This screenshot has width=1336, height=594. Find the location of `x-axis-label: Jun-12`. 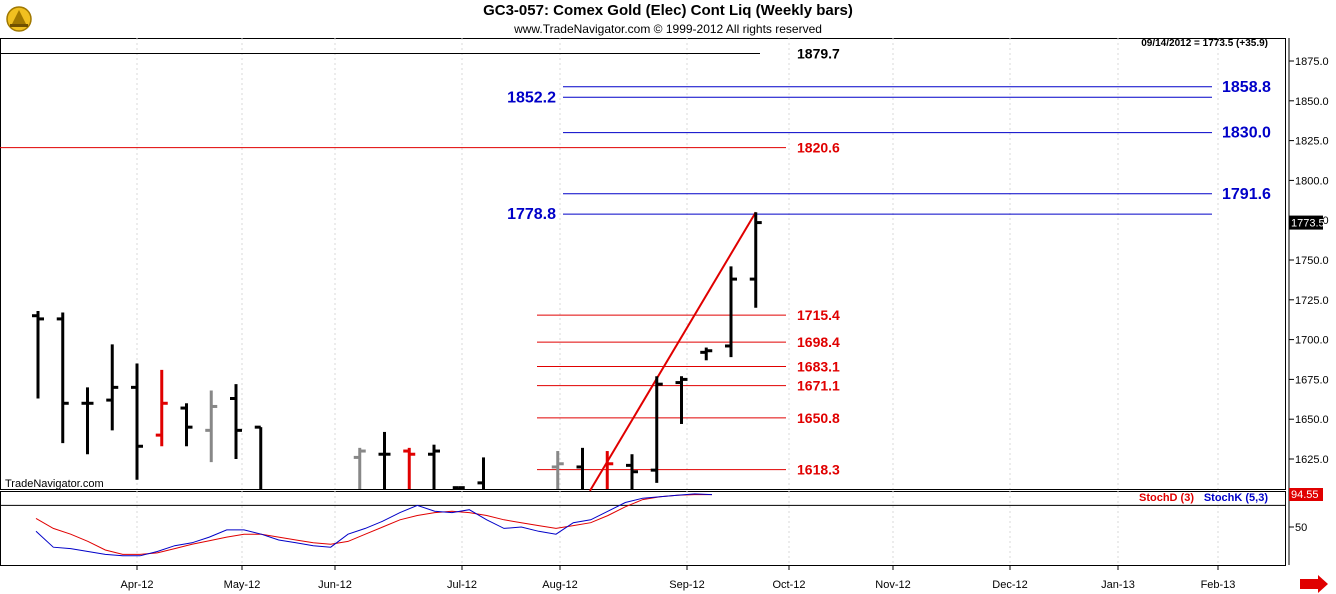

x-axis-label: Jun-12 is located at coordinates (335, 585).